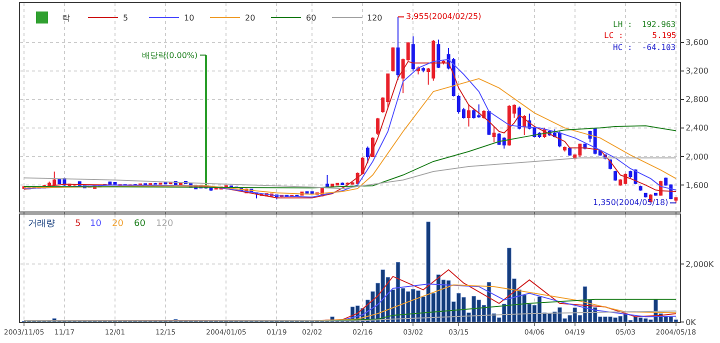 Image resolution: width=720 pixels, height=343 pixels. Describe the element at coordinates (697, 185) in the screenshot. I see `y-tick-label: 1,600` at that location.